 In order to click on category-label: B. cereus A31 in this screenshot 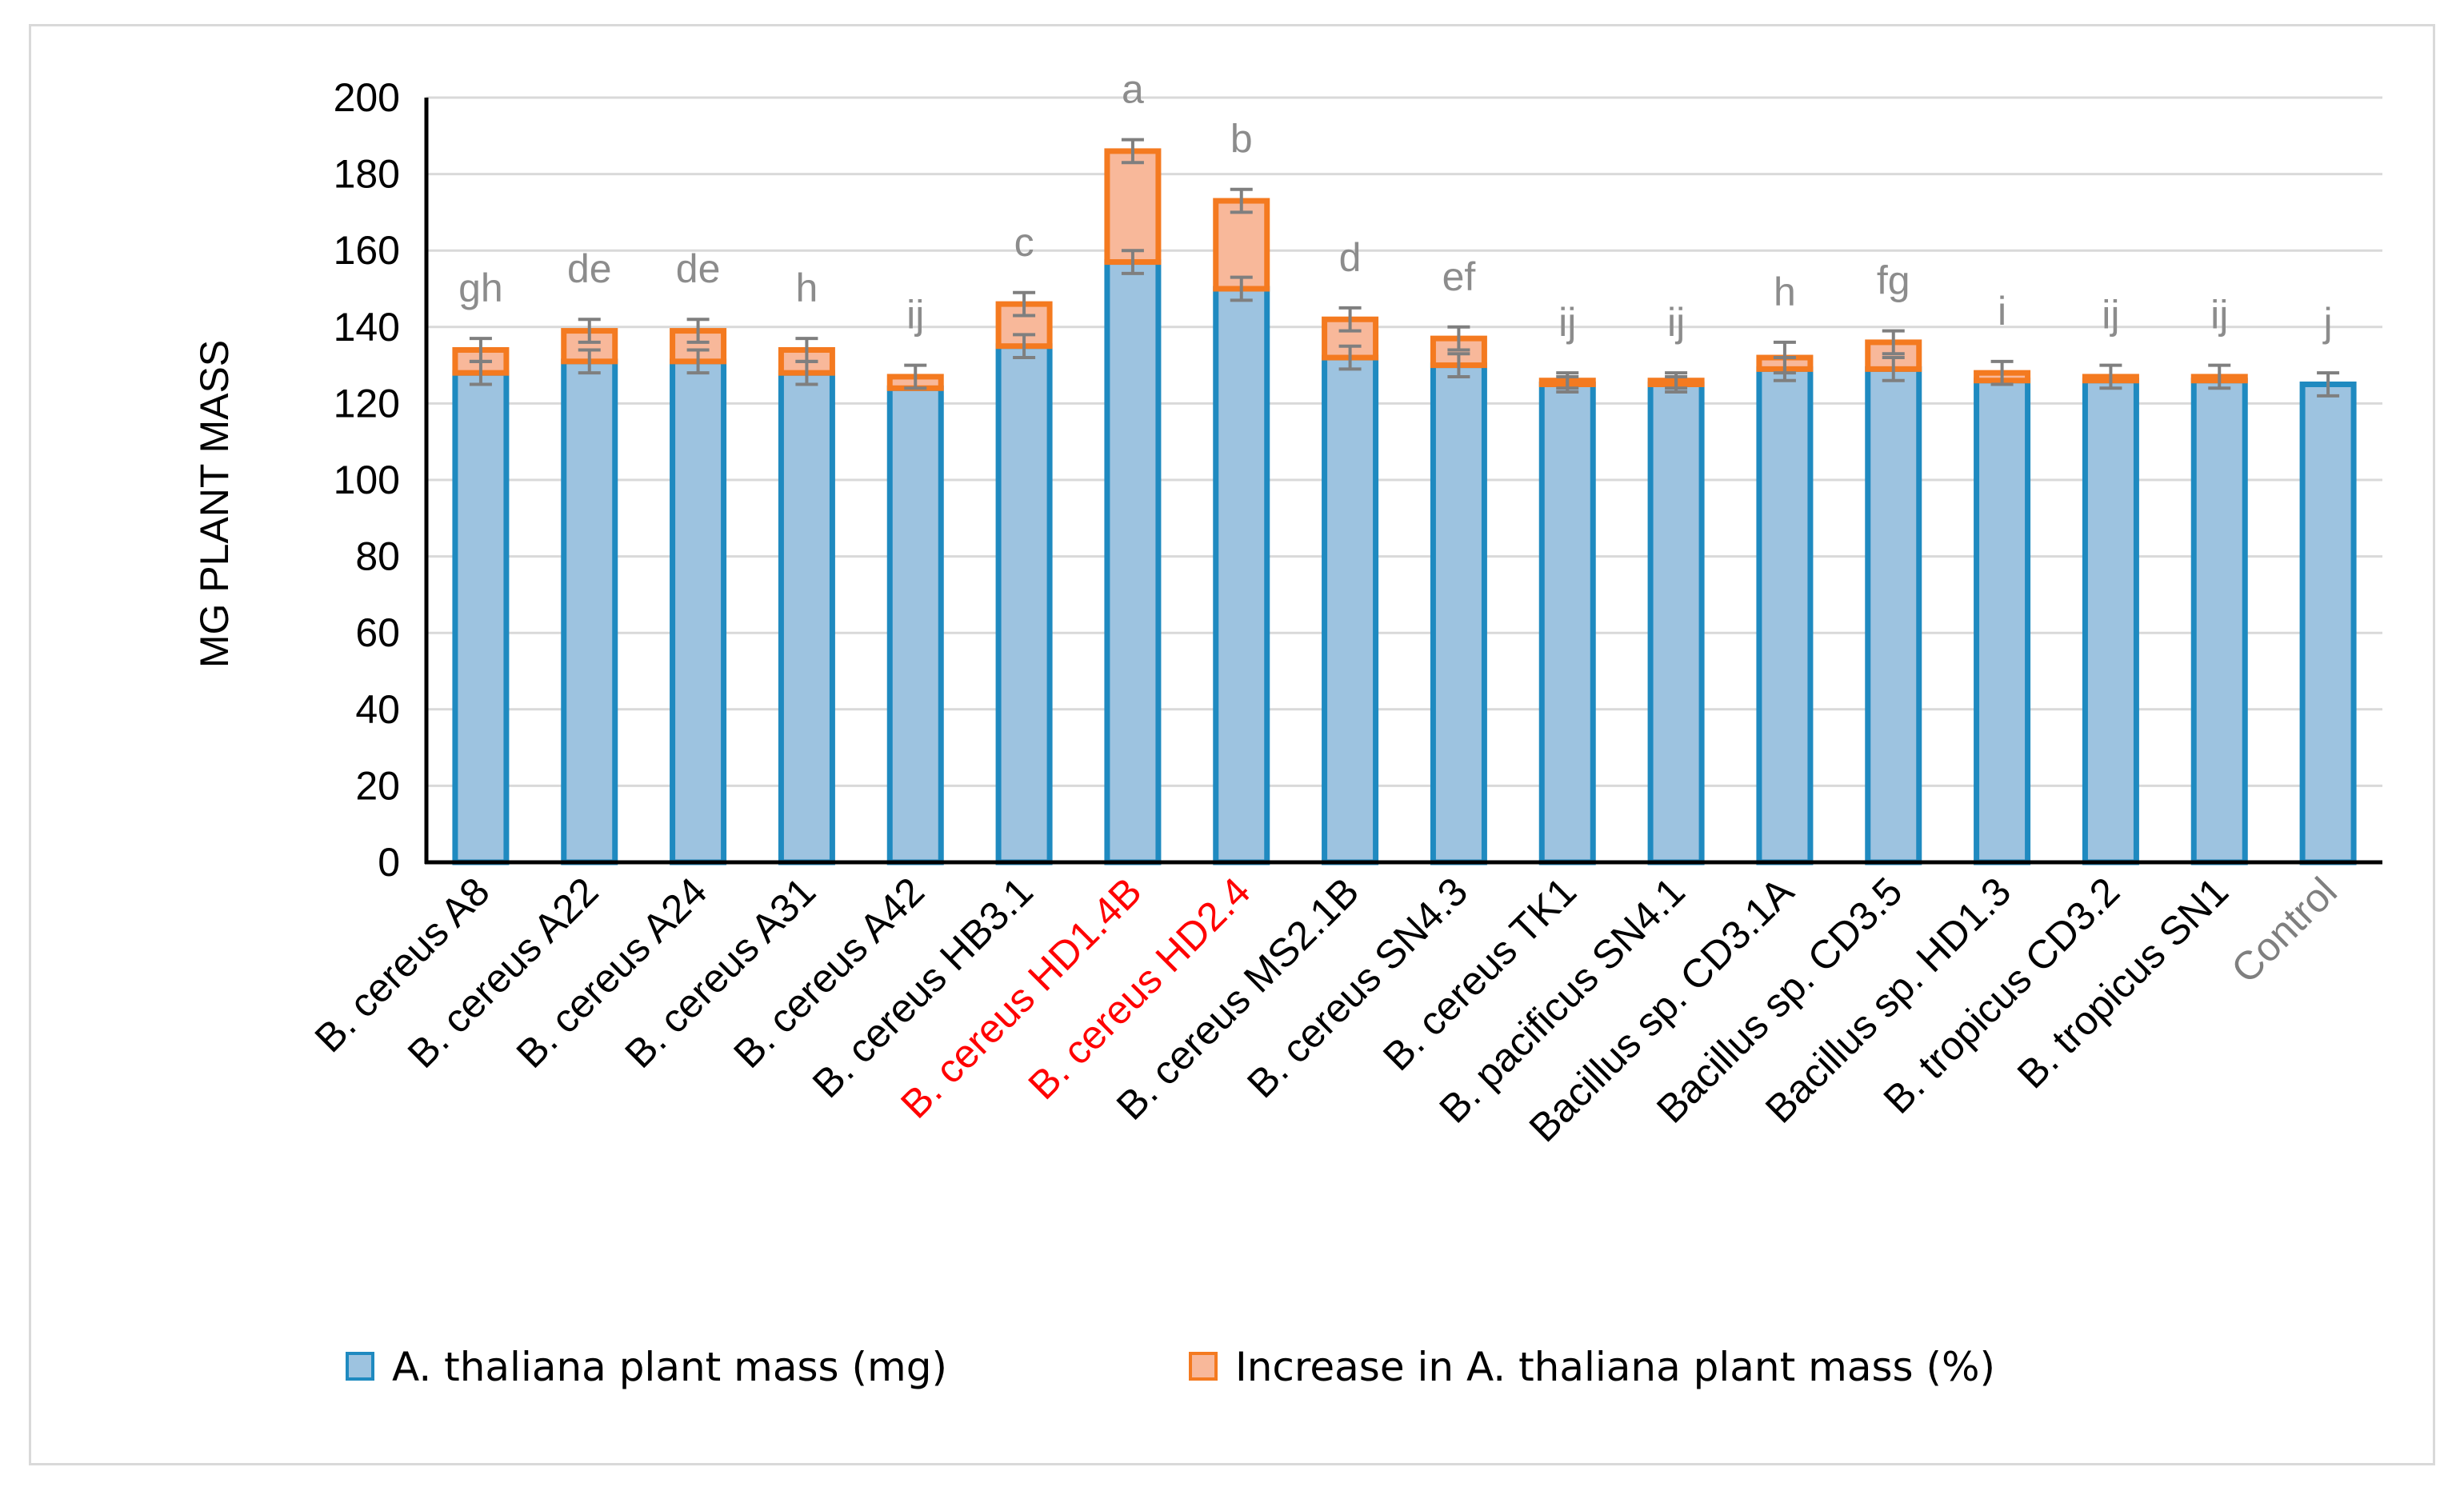, I will do `click(720, 973)`.